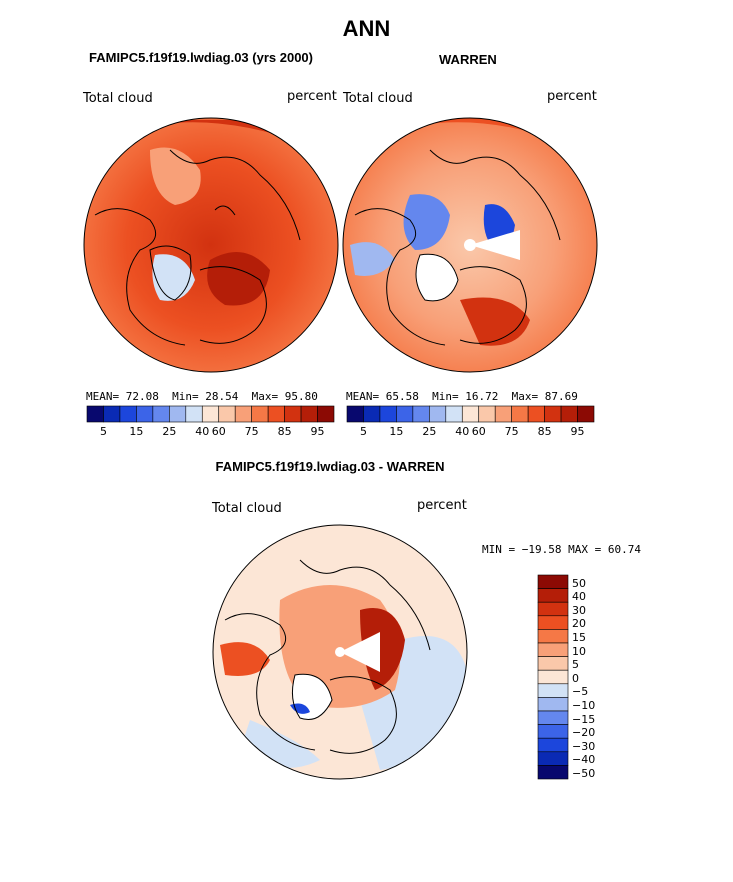 The image size is (733, 882). What do you see at coordinates (579, 624) in the screenshot?
I see `colorbar-diff-tick-label: 20` at bounding box center [579, 624].